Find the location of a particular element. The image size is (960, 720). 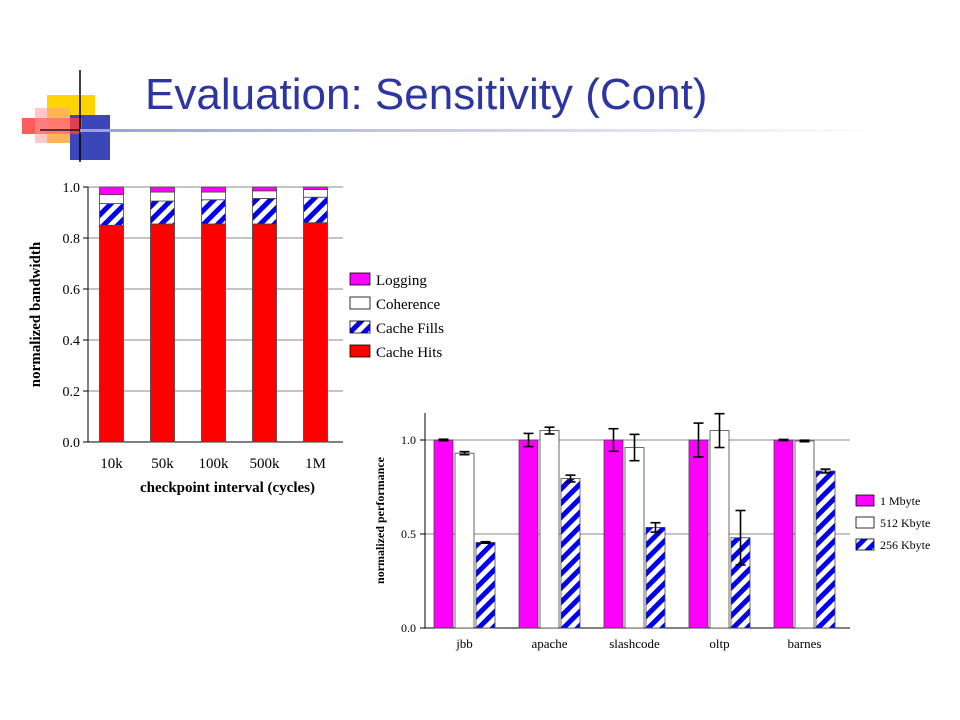

legend-label: Coherence is located at coordinates (408, 305).